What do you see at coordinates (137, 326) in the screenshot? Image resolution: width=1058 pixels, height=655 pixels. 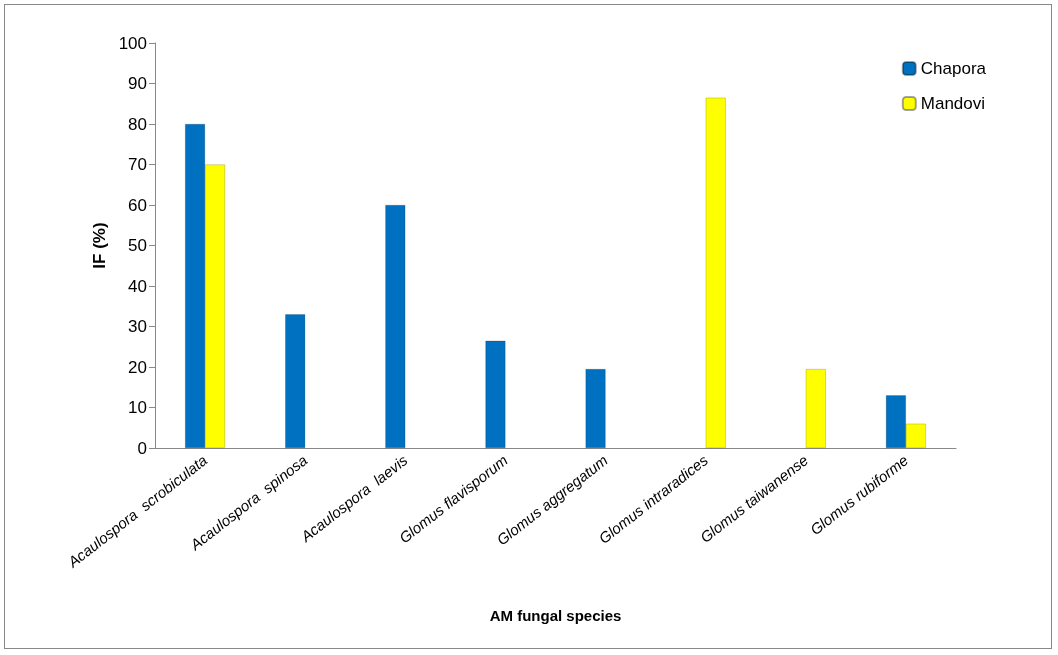 I see `y-tick-label: 30` at bounding box center [137, 326].